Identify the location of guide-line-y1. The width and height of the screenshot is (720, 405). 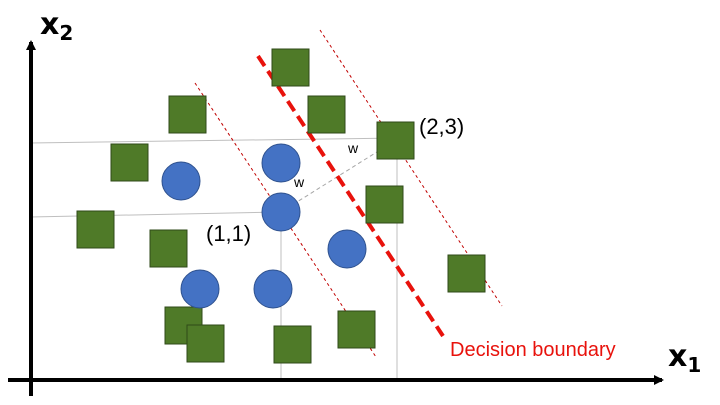
(156, 214).